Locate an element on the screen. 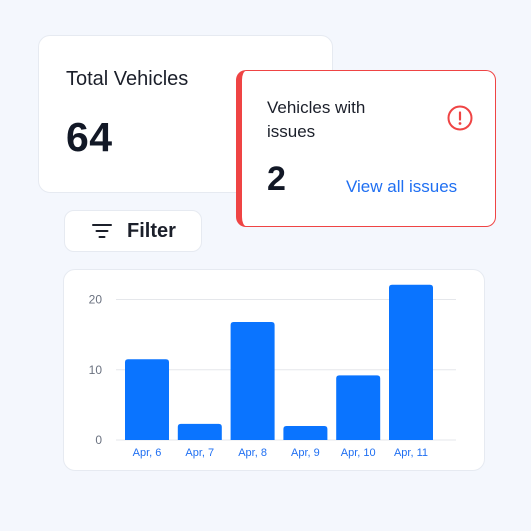 Image resolution: width=531 pixels, height=531 pixels. filter-label: Filter is located at coordinates (151, 230).